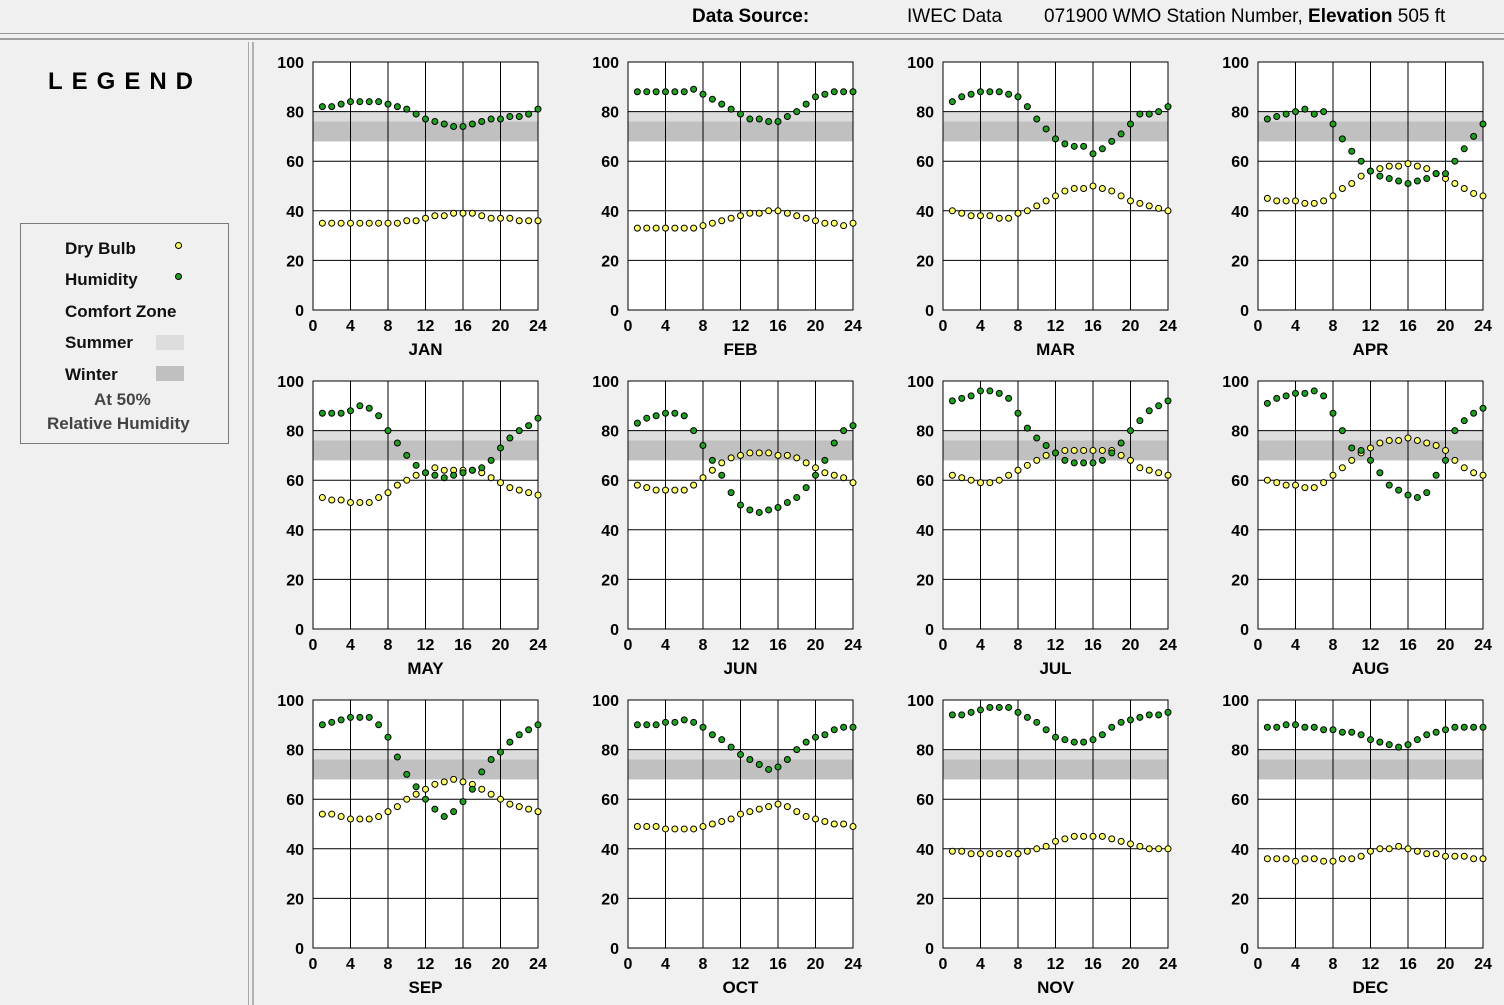 This screenshot has width=1504, height=1005. I want to click on month-chart-nov: 0 4 8 12 16 20 24 0 20 40 60 80 100 NOV, so click(1042, 845).